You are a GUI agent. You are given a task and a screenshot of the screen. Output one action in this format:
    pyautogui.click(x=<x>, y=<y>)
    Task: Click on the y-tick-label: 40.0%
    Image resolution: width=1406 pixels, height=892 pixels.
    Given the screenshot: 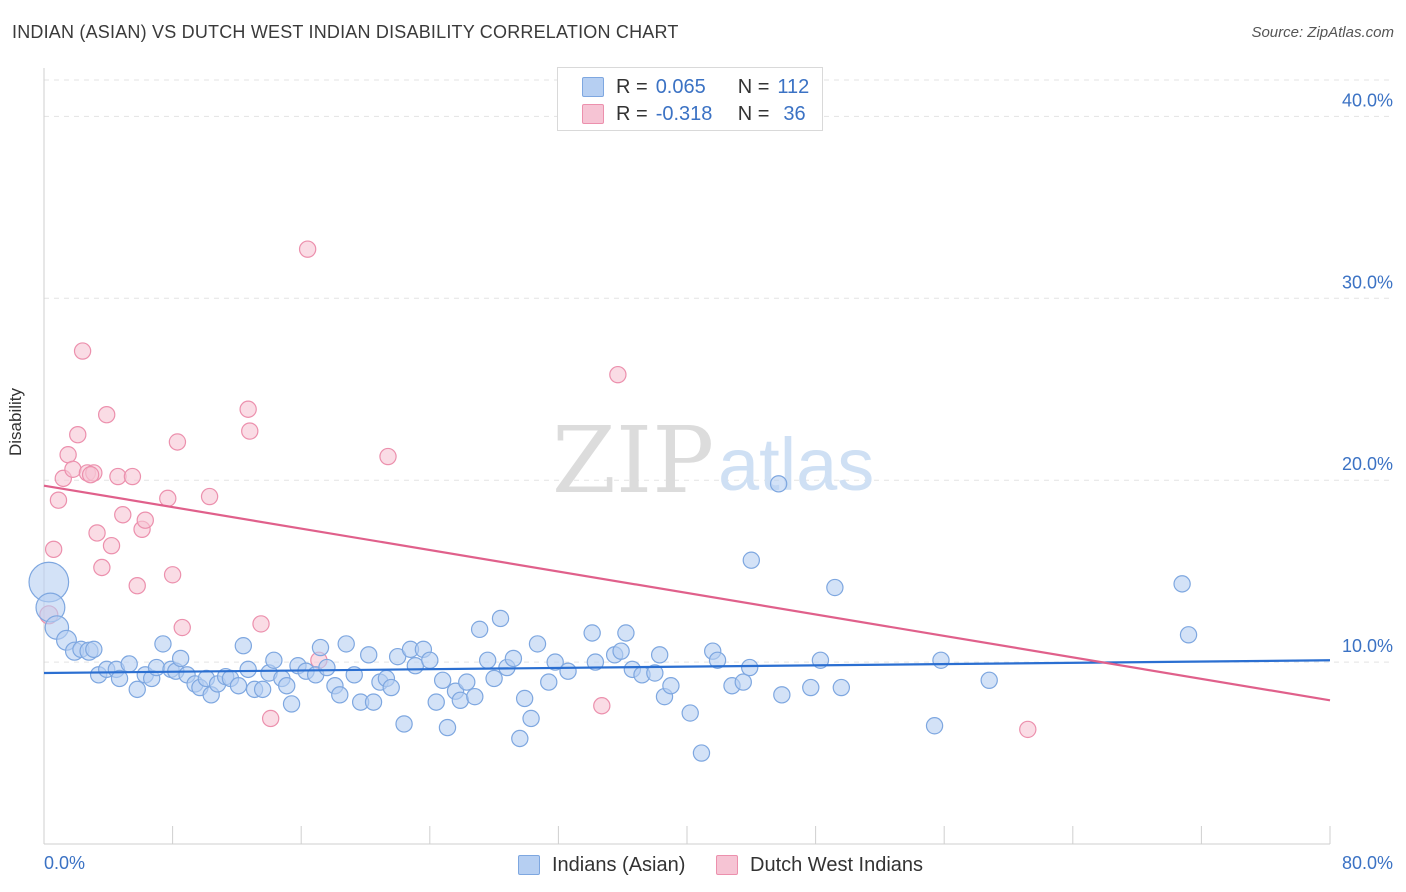 What is the action you would take?
    pyautogui.click(x=1367, y=100)
    